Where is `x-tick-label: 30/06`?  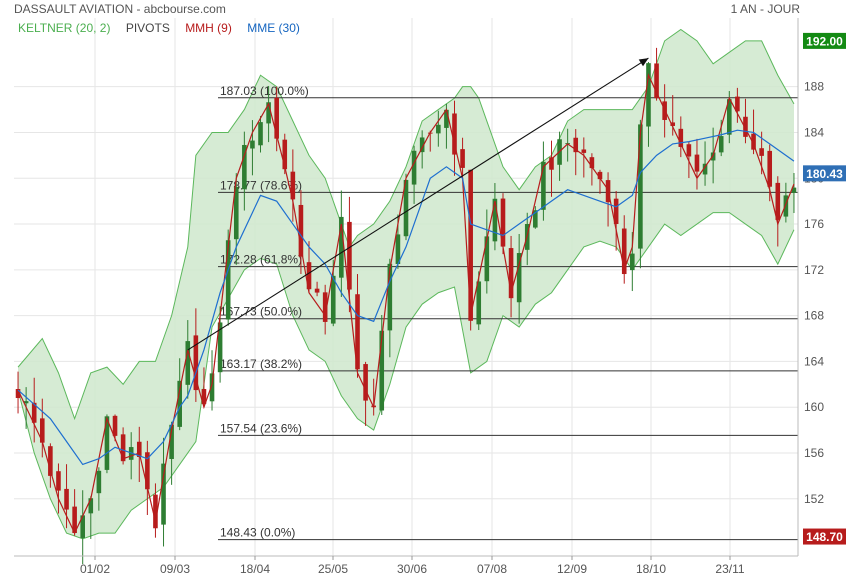 x-tick-label: 30/06 is located at coordinates (412, 569).